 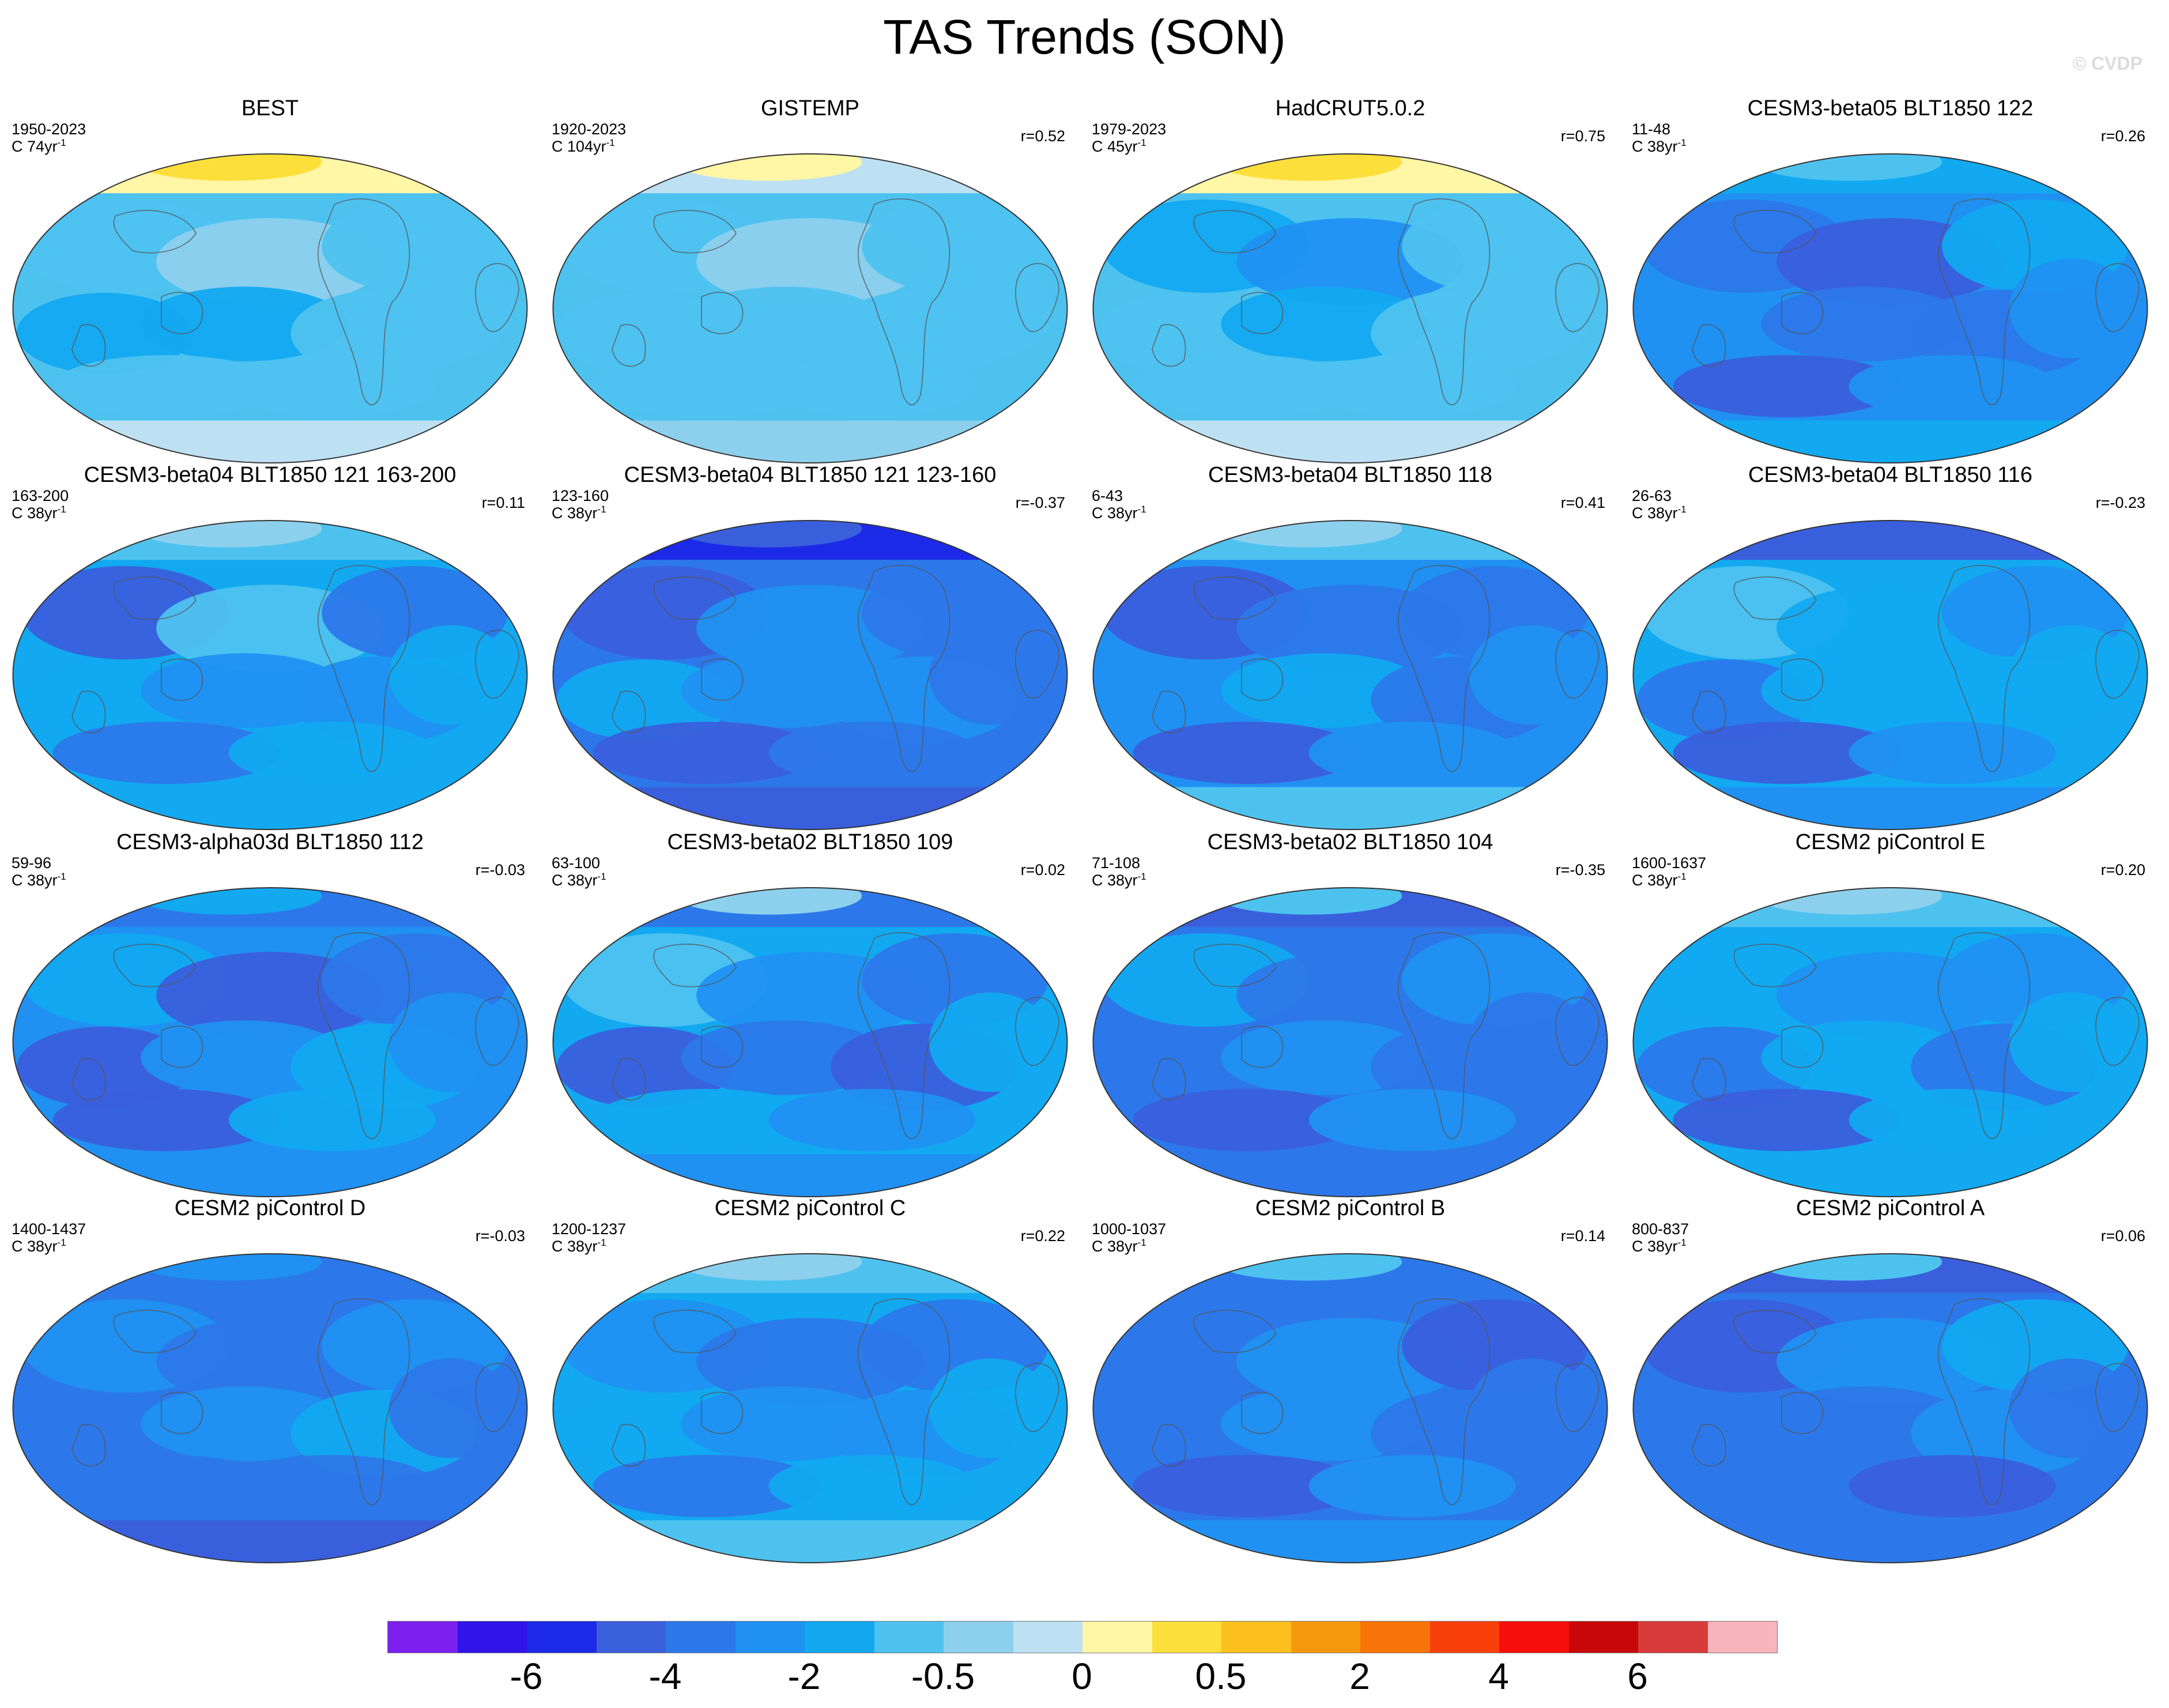 What do you see at coordinates (1890, 108) in the screenshot?
I see `panel-title: CESM3-beta05 BLT1850 122` at bounding box center [1890, 108].